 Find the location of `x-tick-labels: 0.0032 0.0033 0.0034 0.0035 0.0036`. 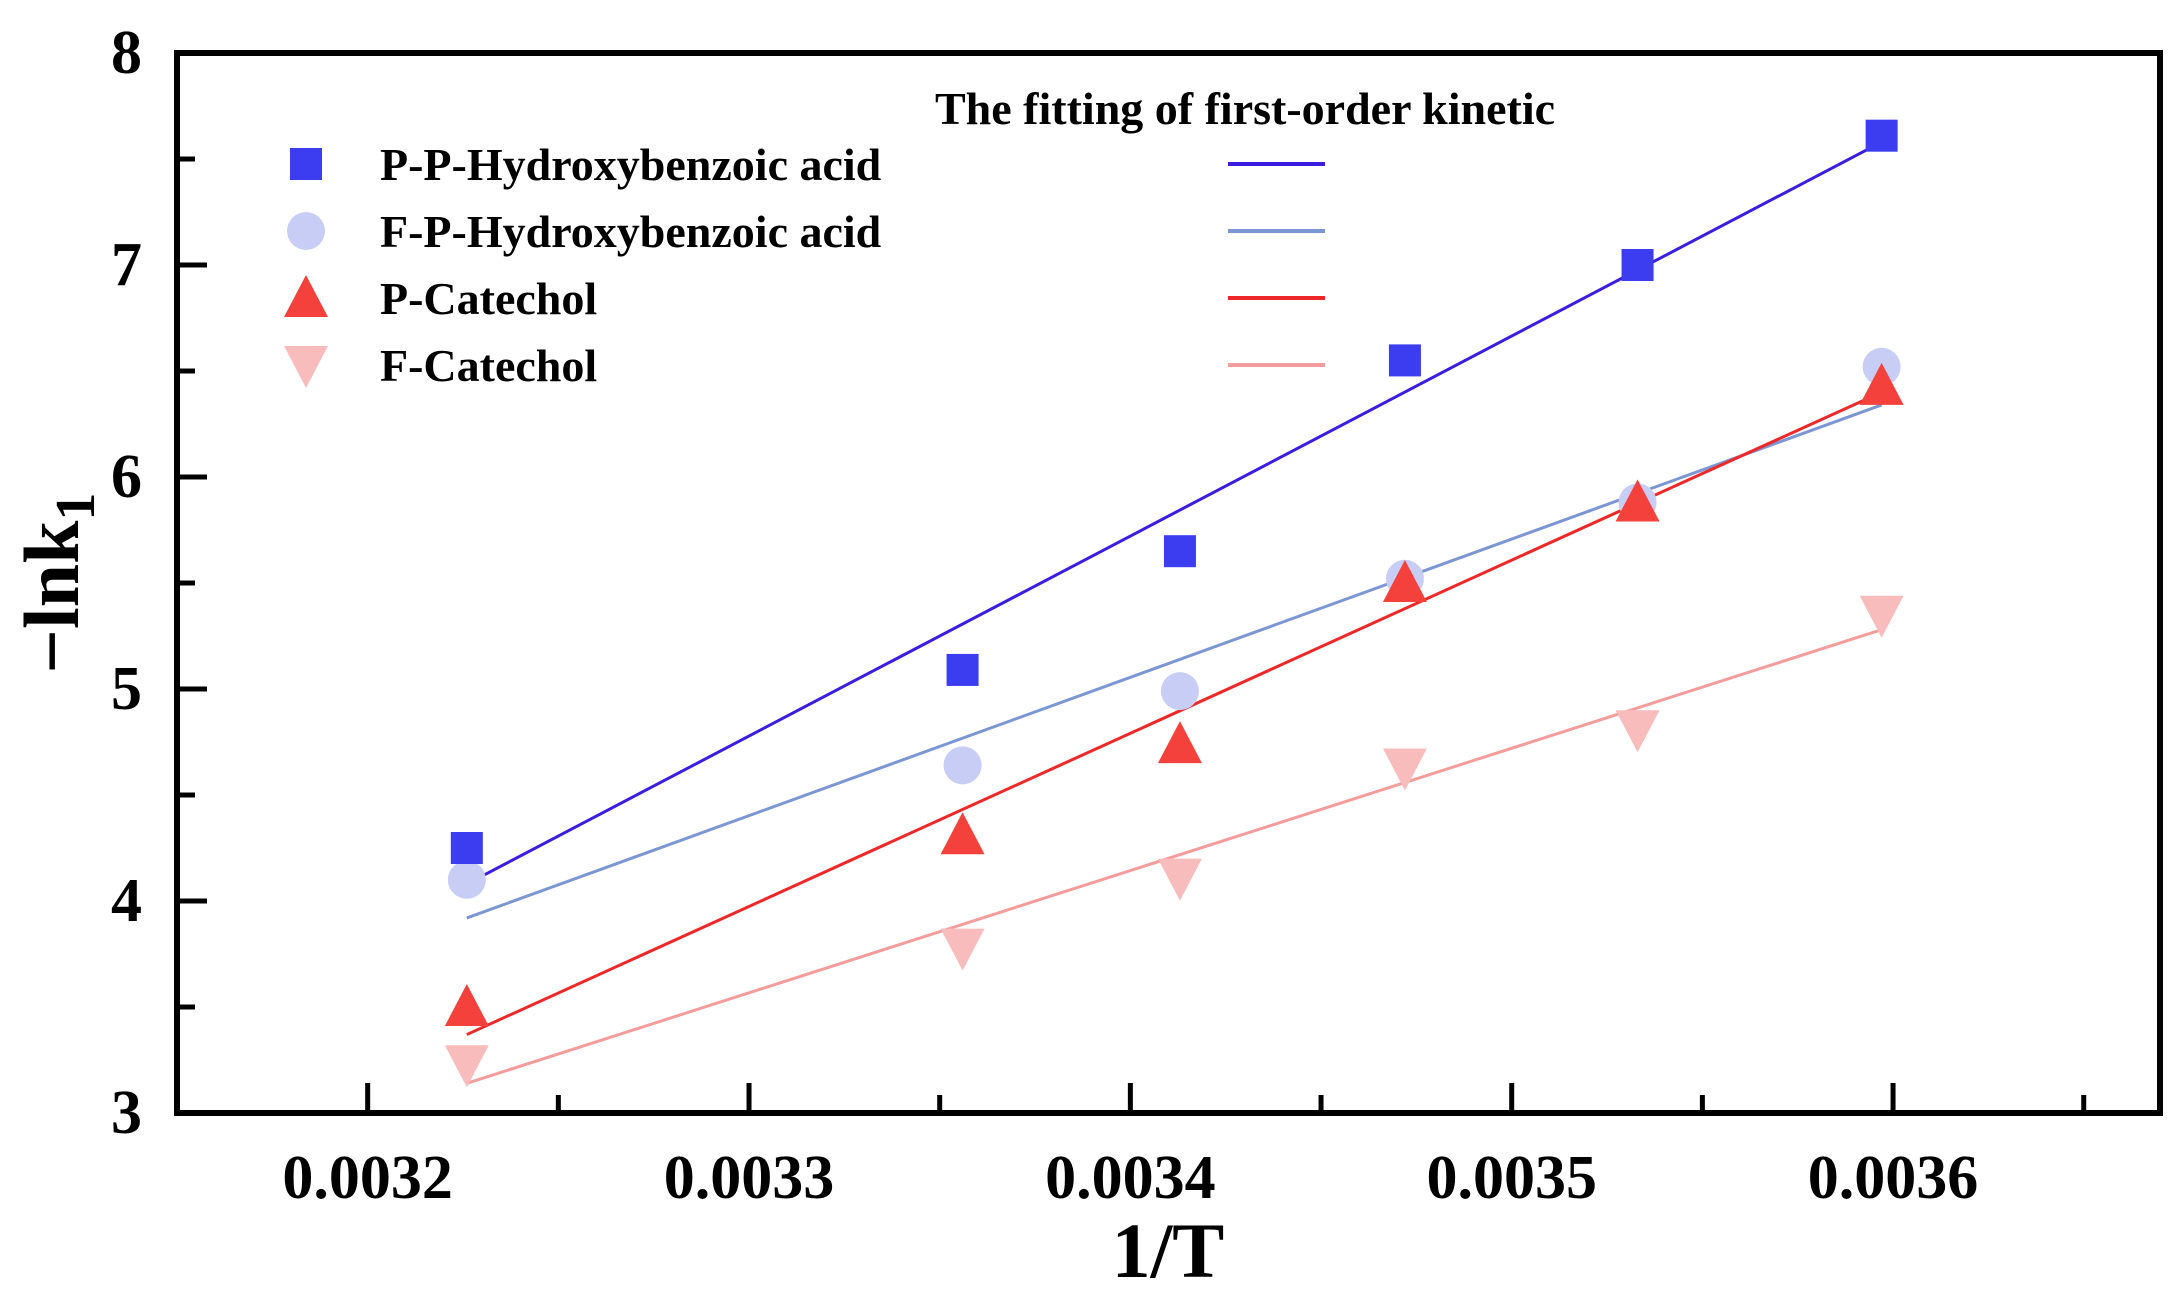

x-tick-labels: 0.0032 0.0033 0.0034 0.0035 0.0036 is located at coordinates (1130, 1178).